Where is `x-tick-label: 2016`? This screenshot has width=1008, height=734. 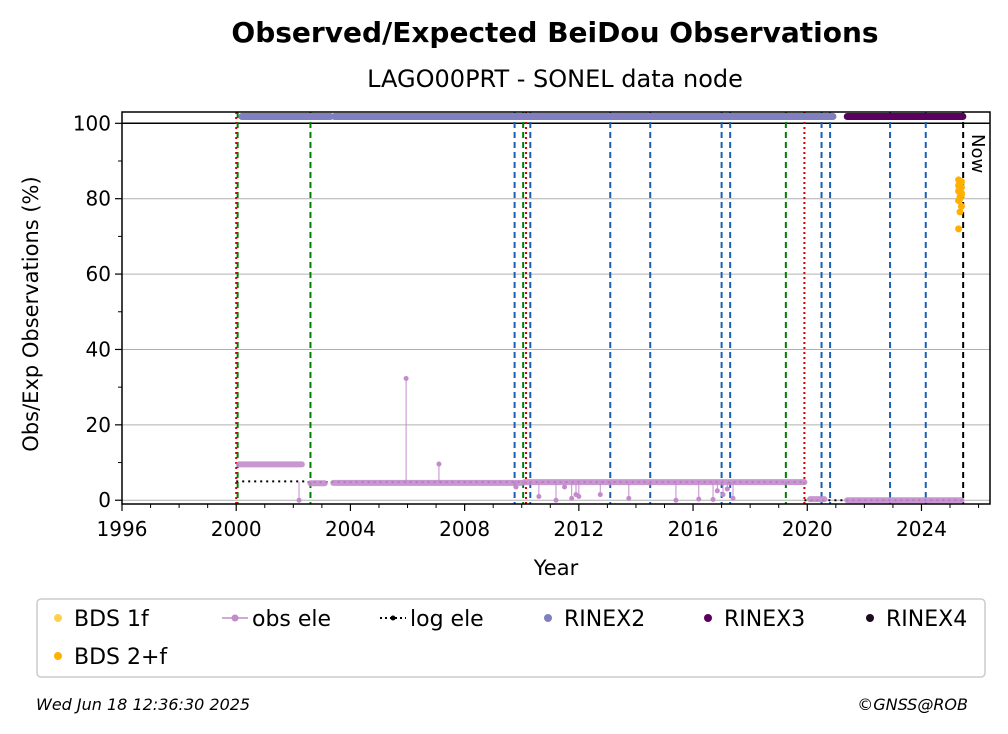 x-tick-label: 2016 is located at coordinates (693, 529).